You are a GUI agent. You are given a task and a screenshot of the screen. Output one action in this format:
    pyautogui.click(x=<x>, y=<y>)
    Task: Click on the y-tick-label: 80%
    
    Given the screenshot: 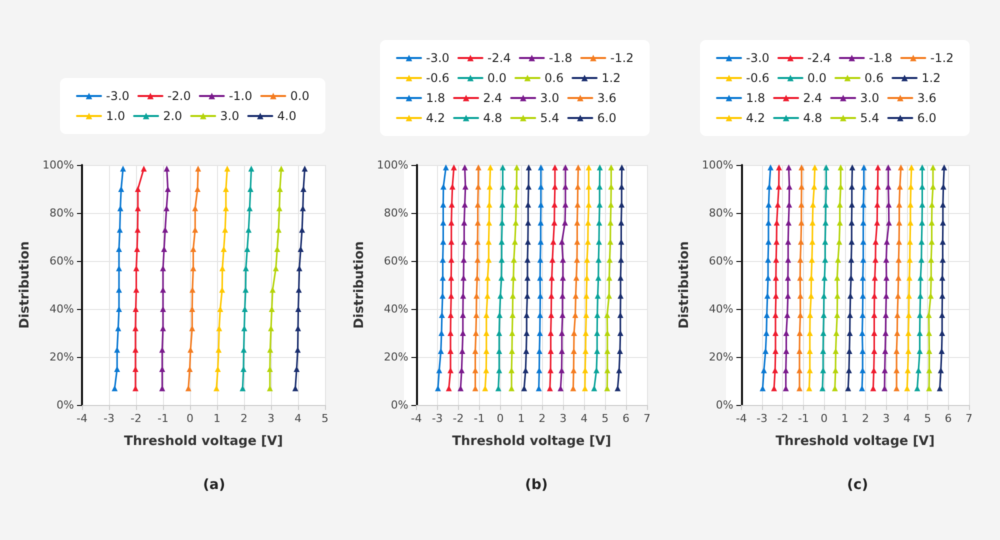 What is the action you would take?
    pyautogui.click(x=721, y=213)
    